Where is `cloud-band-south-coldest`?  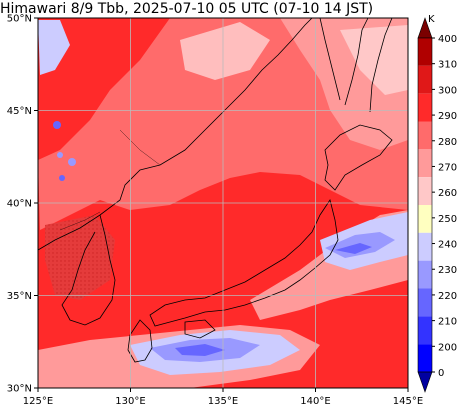 cloud-band-south-coldest is located at coordinates (200, 350).